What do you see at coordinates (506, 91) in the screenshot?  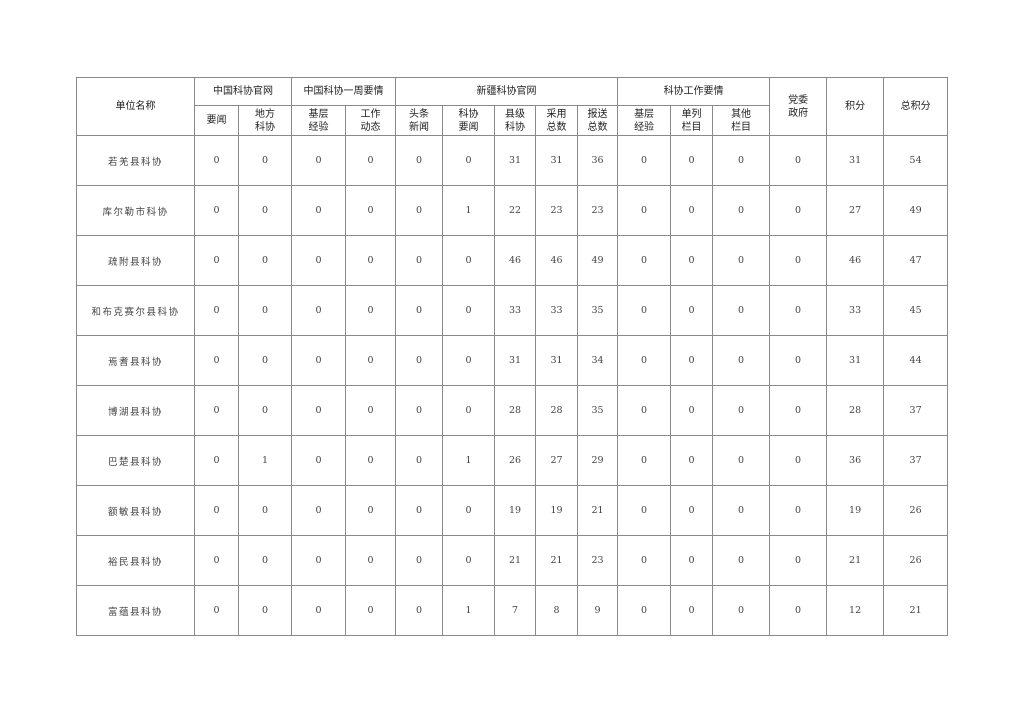 I see `header-group-xinjiang-website: 新疆科协官网` at bounding box center [506, 91].